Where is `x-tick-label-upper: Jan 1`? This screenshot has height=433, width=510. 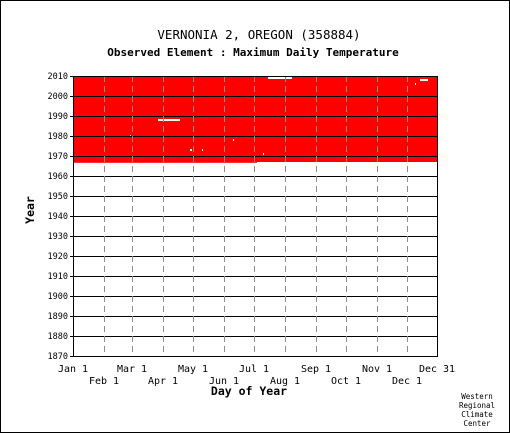
x-tick-label-upper: Jan 1 is located at coordinates (73, 369).